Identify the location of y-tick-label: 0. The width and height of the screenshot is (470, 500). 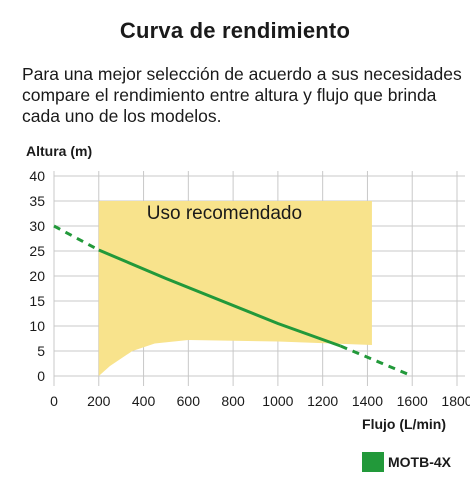
(41, 376).